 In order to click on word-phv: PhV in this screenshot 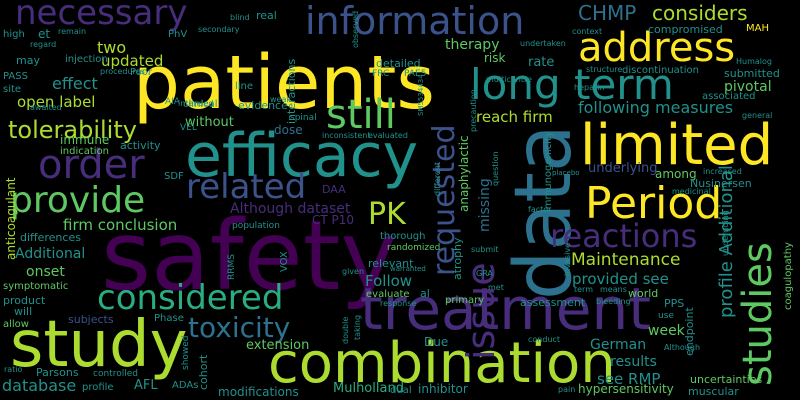, I will do `click(178, 34)`.